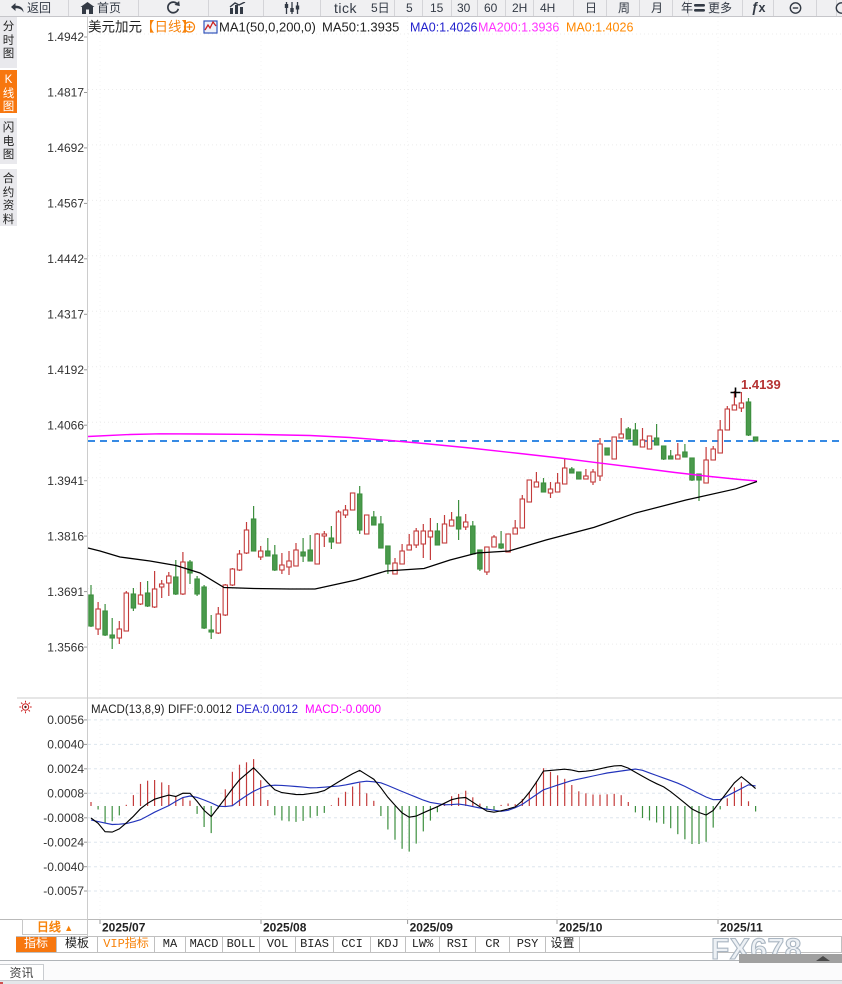  Describe the element at coordinates (360, 27) in the screenshot. I see `svg-text: MA50:1.3935` at that location.